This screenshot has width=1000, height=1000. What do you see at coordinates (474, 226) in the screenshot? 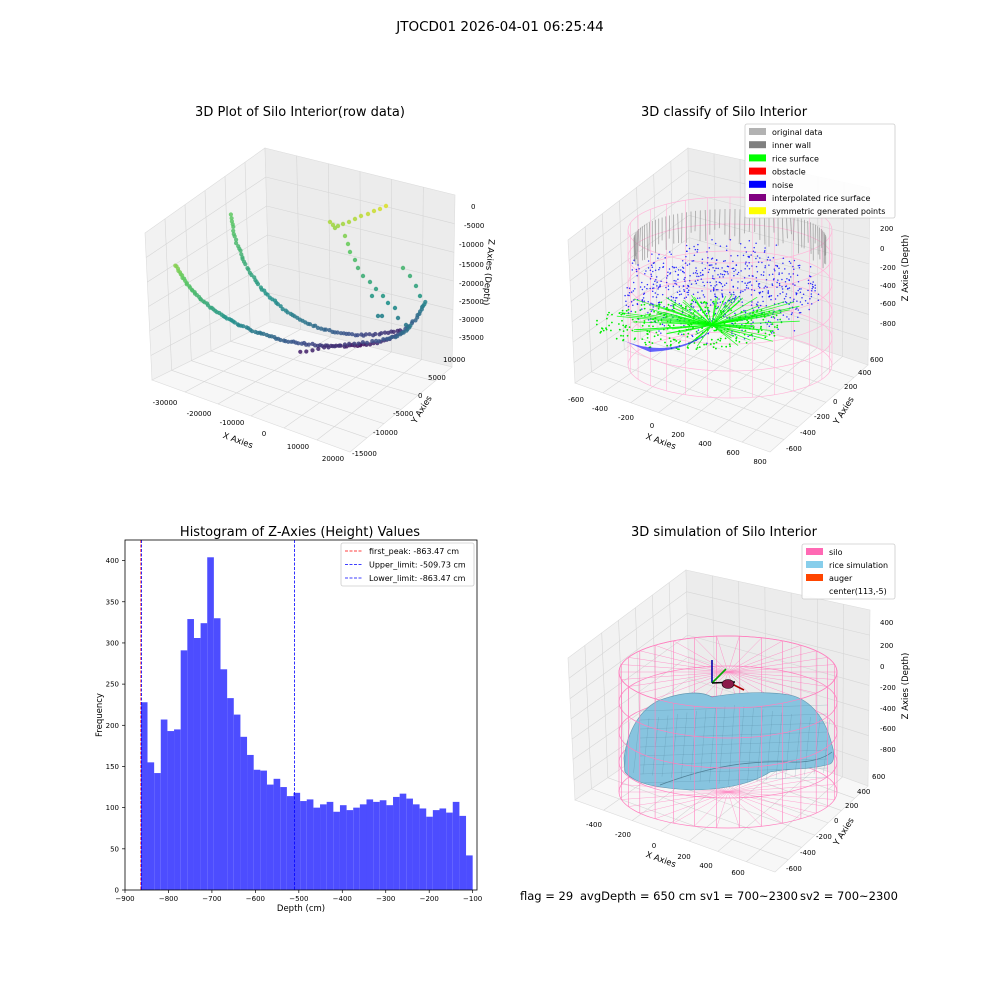
I see `raw-ztick: -5000` at bounding box center [474, 226].